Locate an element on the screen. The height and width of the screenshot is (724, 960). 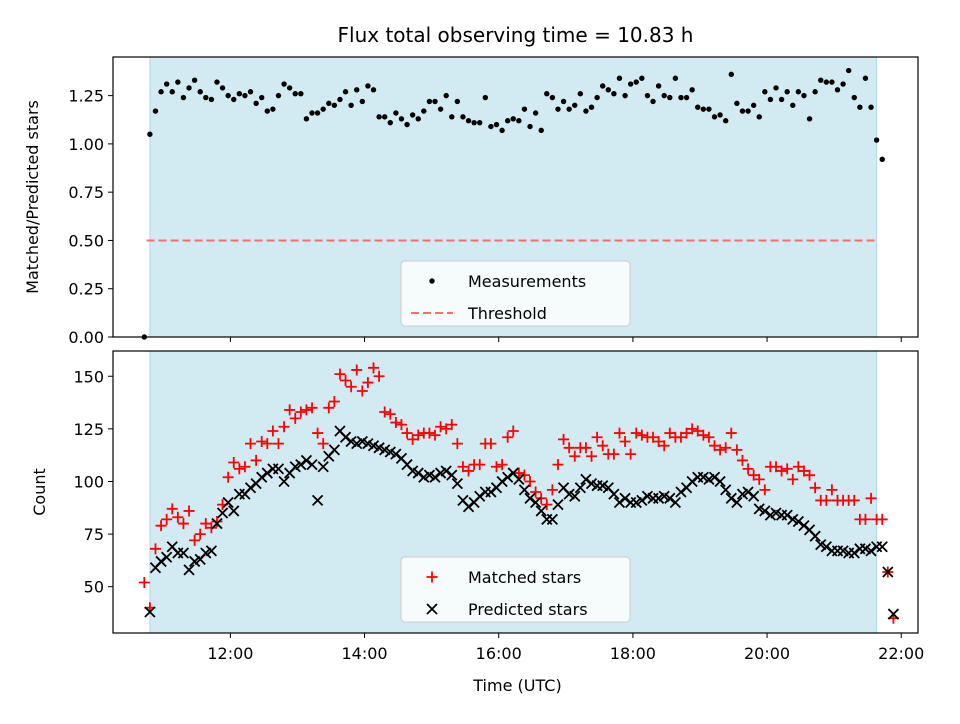
x-tick-label: 16:00 is located at coordinates (499, 653).